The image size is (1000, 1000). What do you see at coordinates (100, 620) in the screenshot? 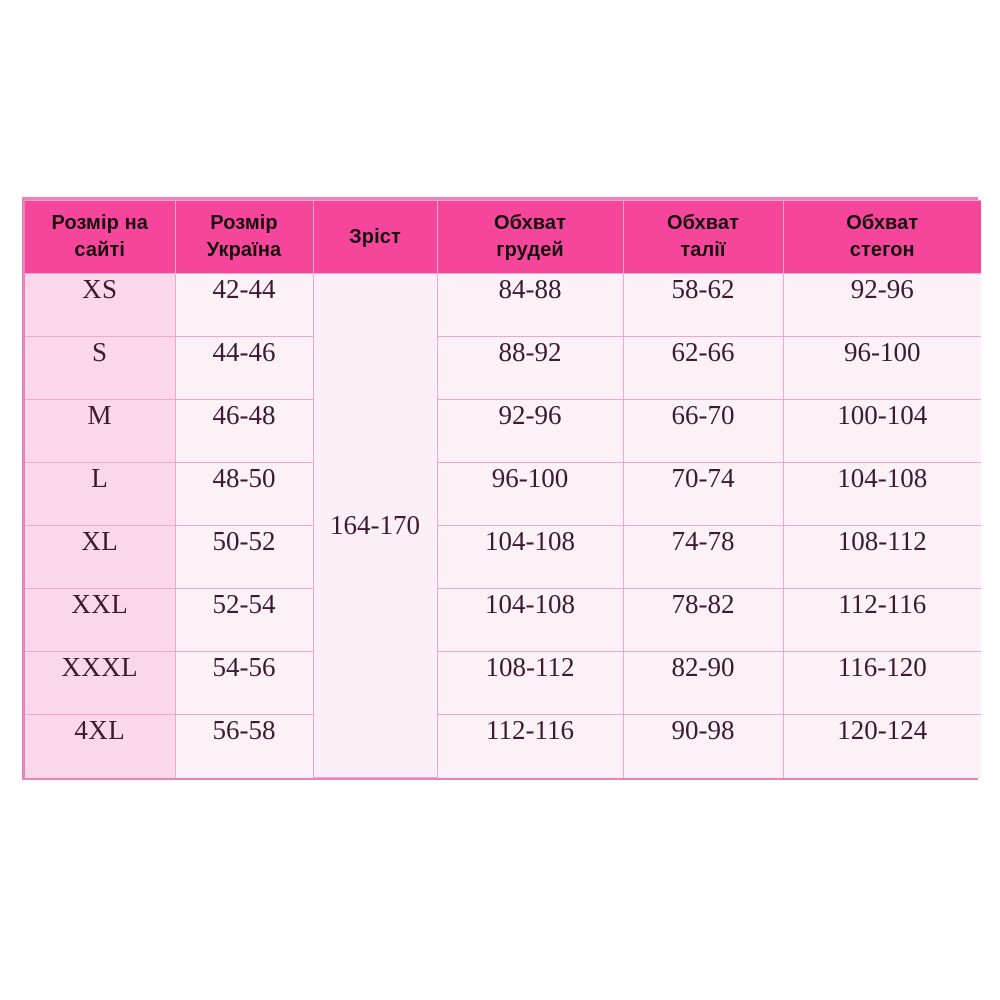
I see `cell-size-site: XXL` at bounding box center [100, 620].